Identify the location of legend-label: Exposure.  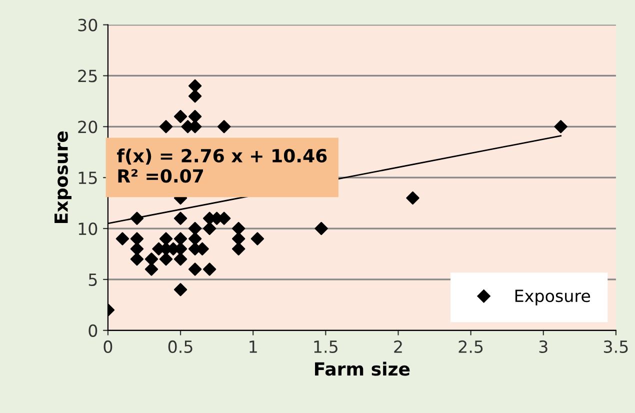
(552, 298).